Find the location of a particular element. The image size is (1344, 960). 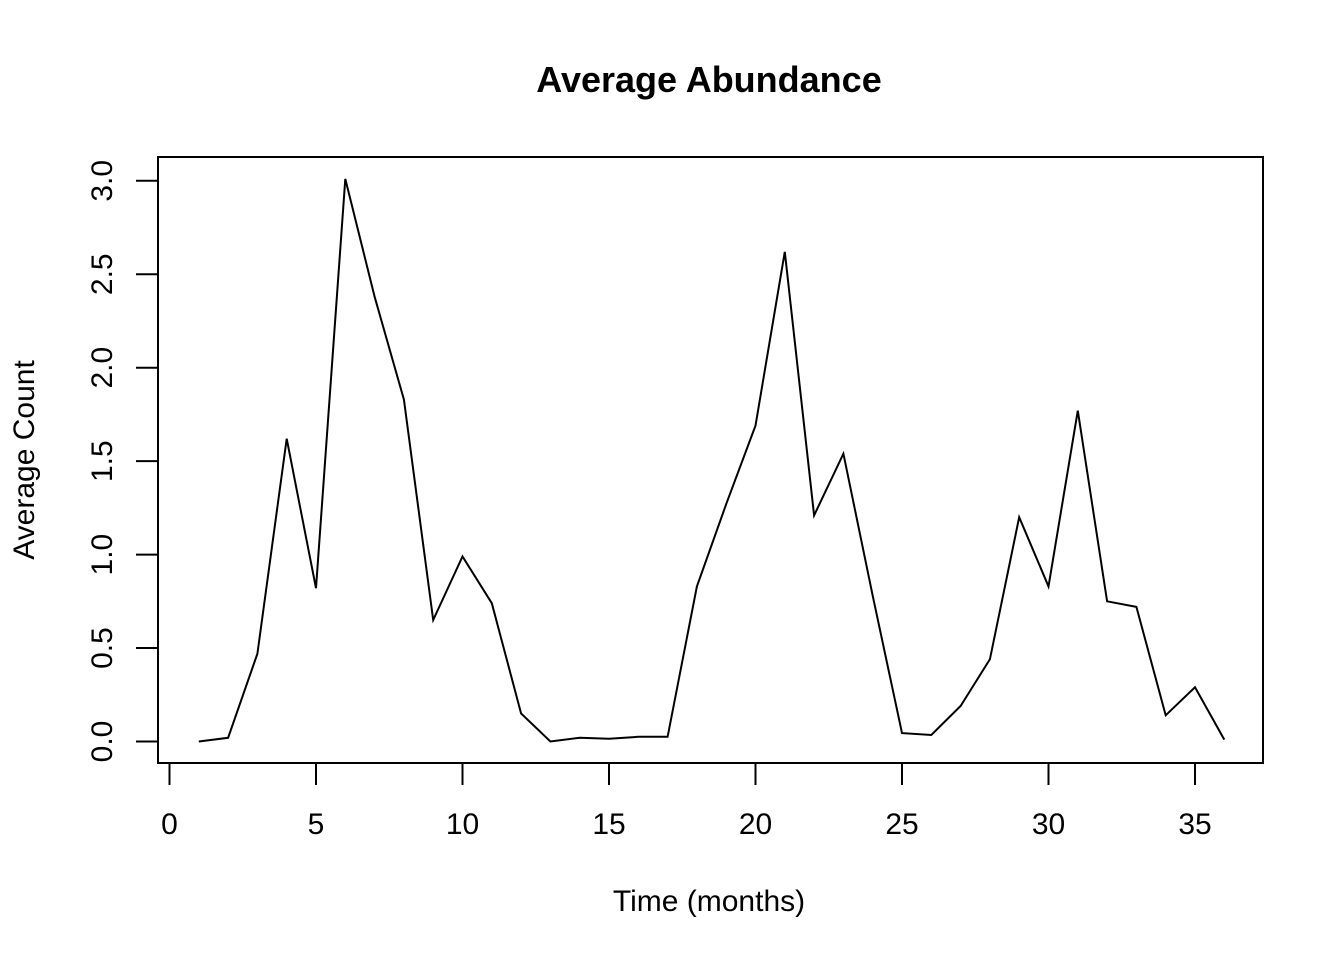

y-tick-label: 1.5 is located at coordinates (102, 461).